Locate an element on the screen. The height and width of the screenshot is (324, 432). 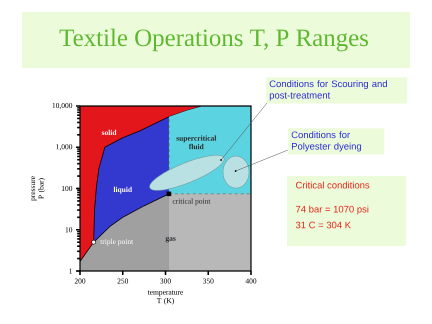
text: 31 C = 304 K is located at coordinates (323, 225).